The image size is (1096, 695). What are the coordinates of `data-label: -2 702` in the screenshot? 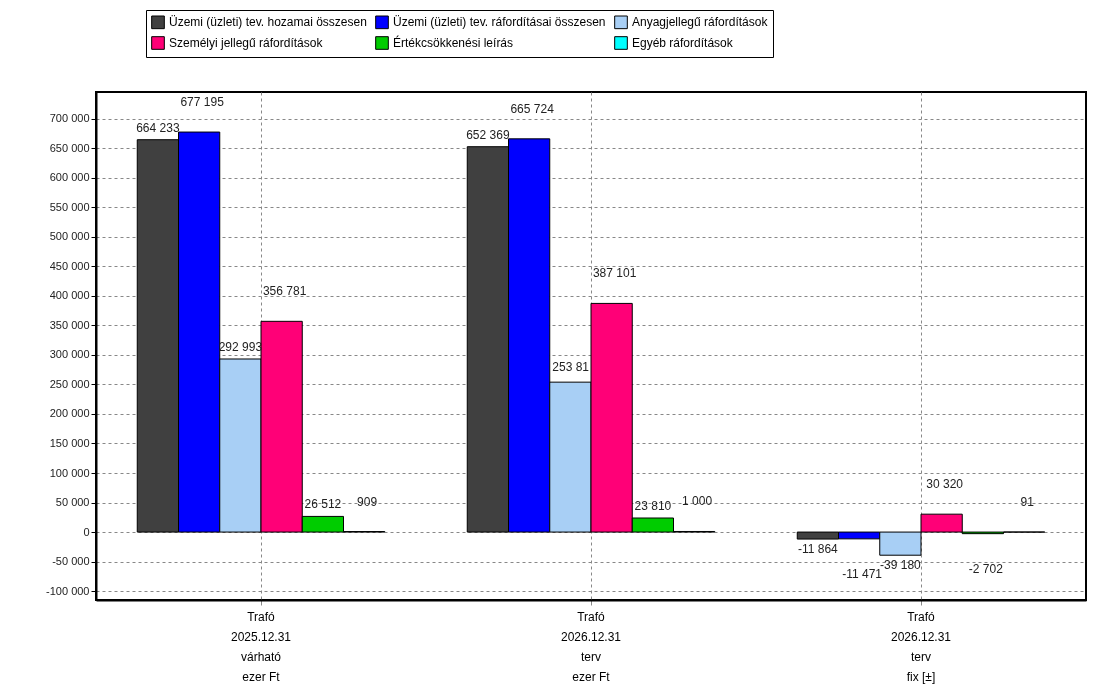 It's located at (986, 568).